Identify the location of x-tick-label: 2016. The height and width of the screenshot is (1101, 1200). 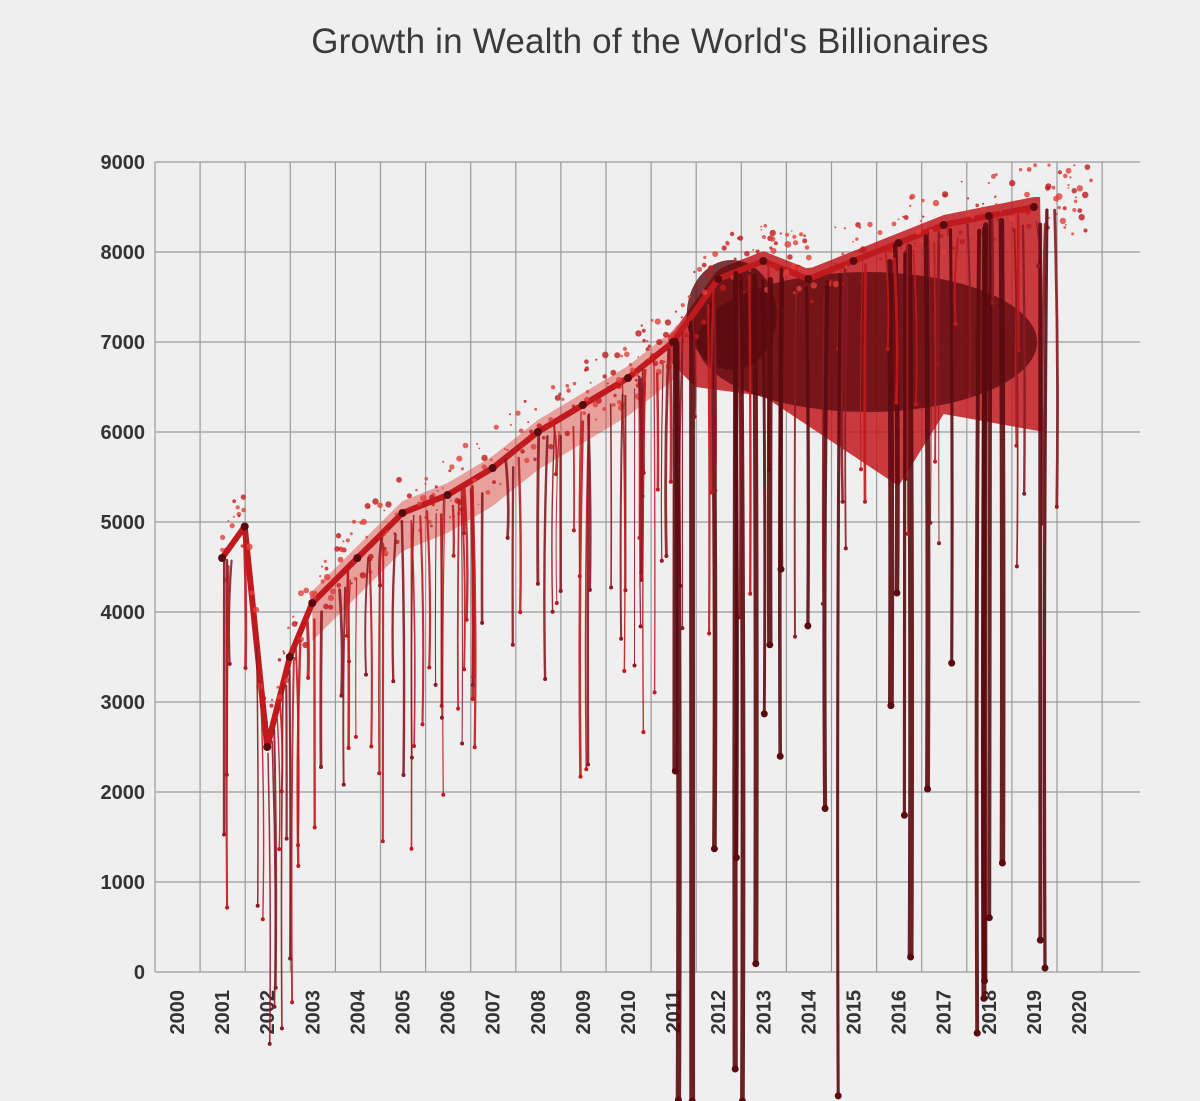
(900, 1012).